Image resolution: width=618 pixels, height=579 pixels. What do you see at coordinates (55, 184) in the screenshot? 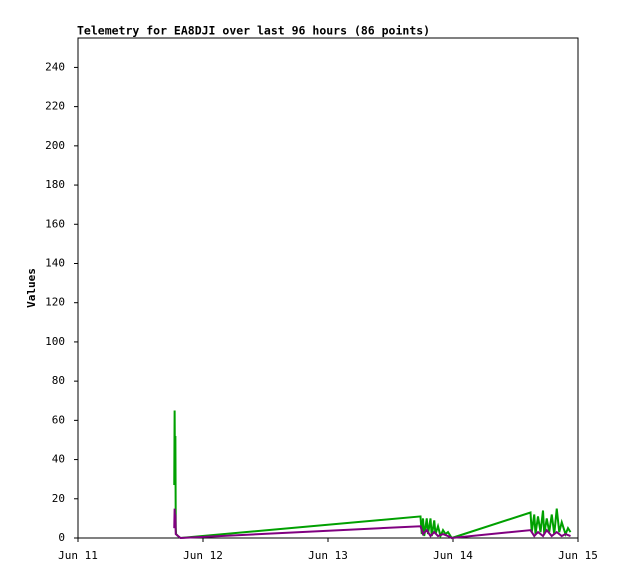
I see `y-tick-label: 180` at bounding box center [55, 184].